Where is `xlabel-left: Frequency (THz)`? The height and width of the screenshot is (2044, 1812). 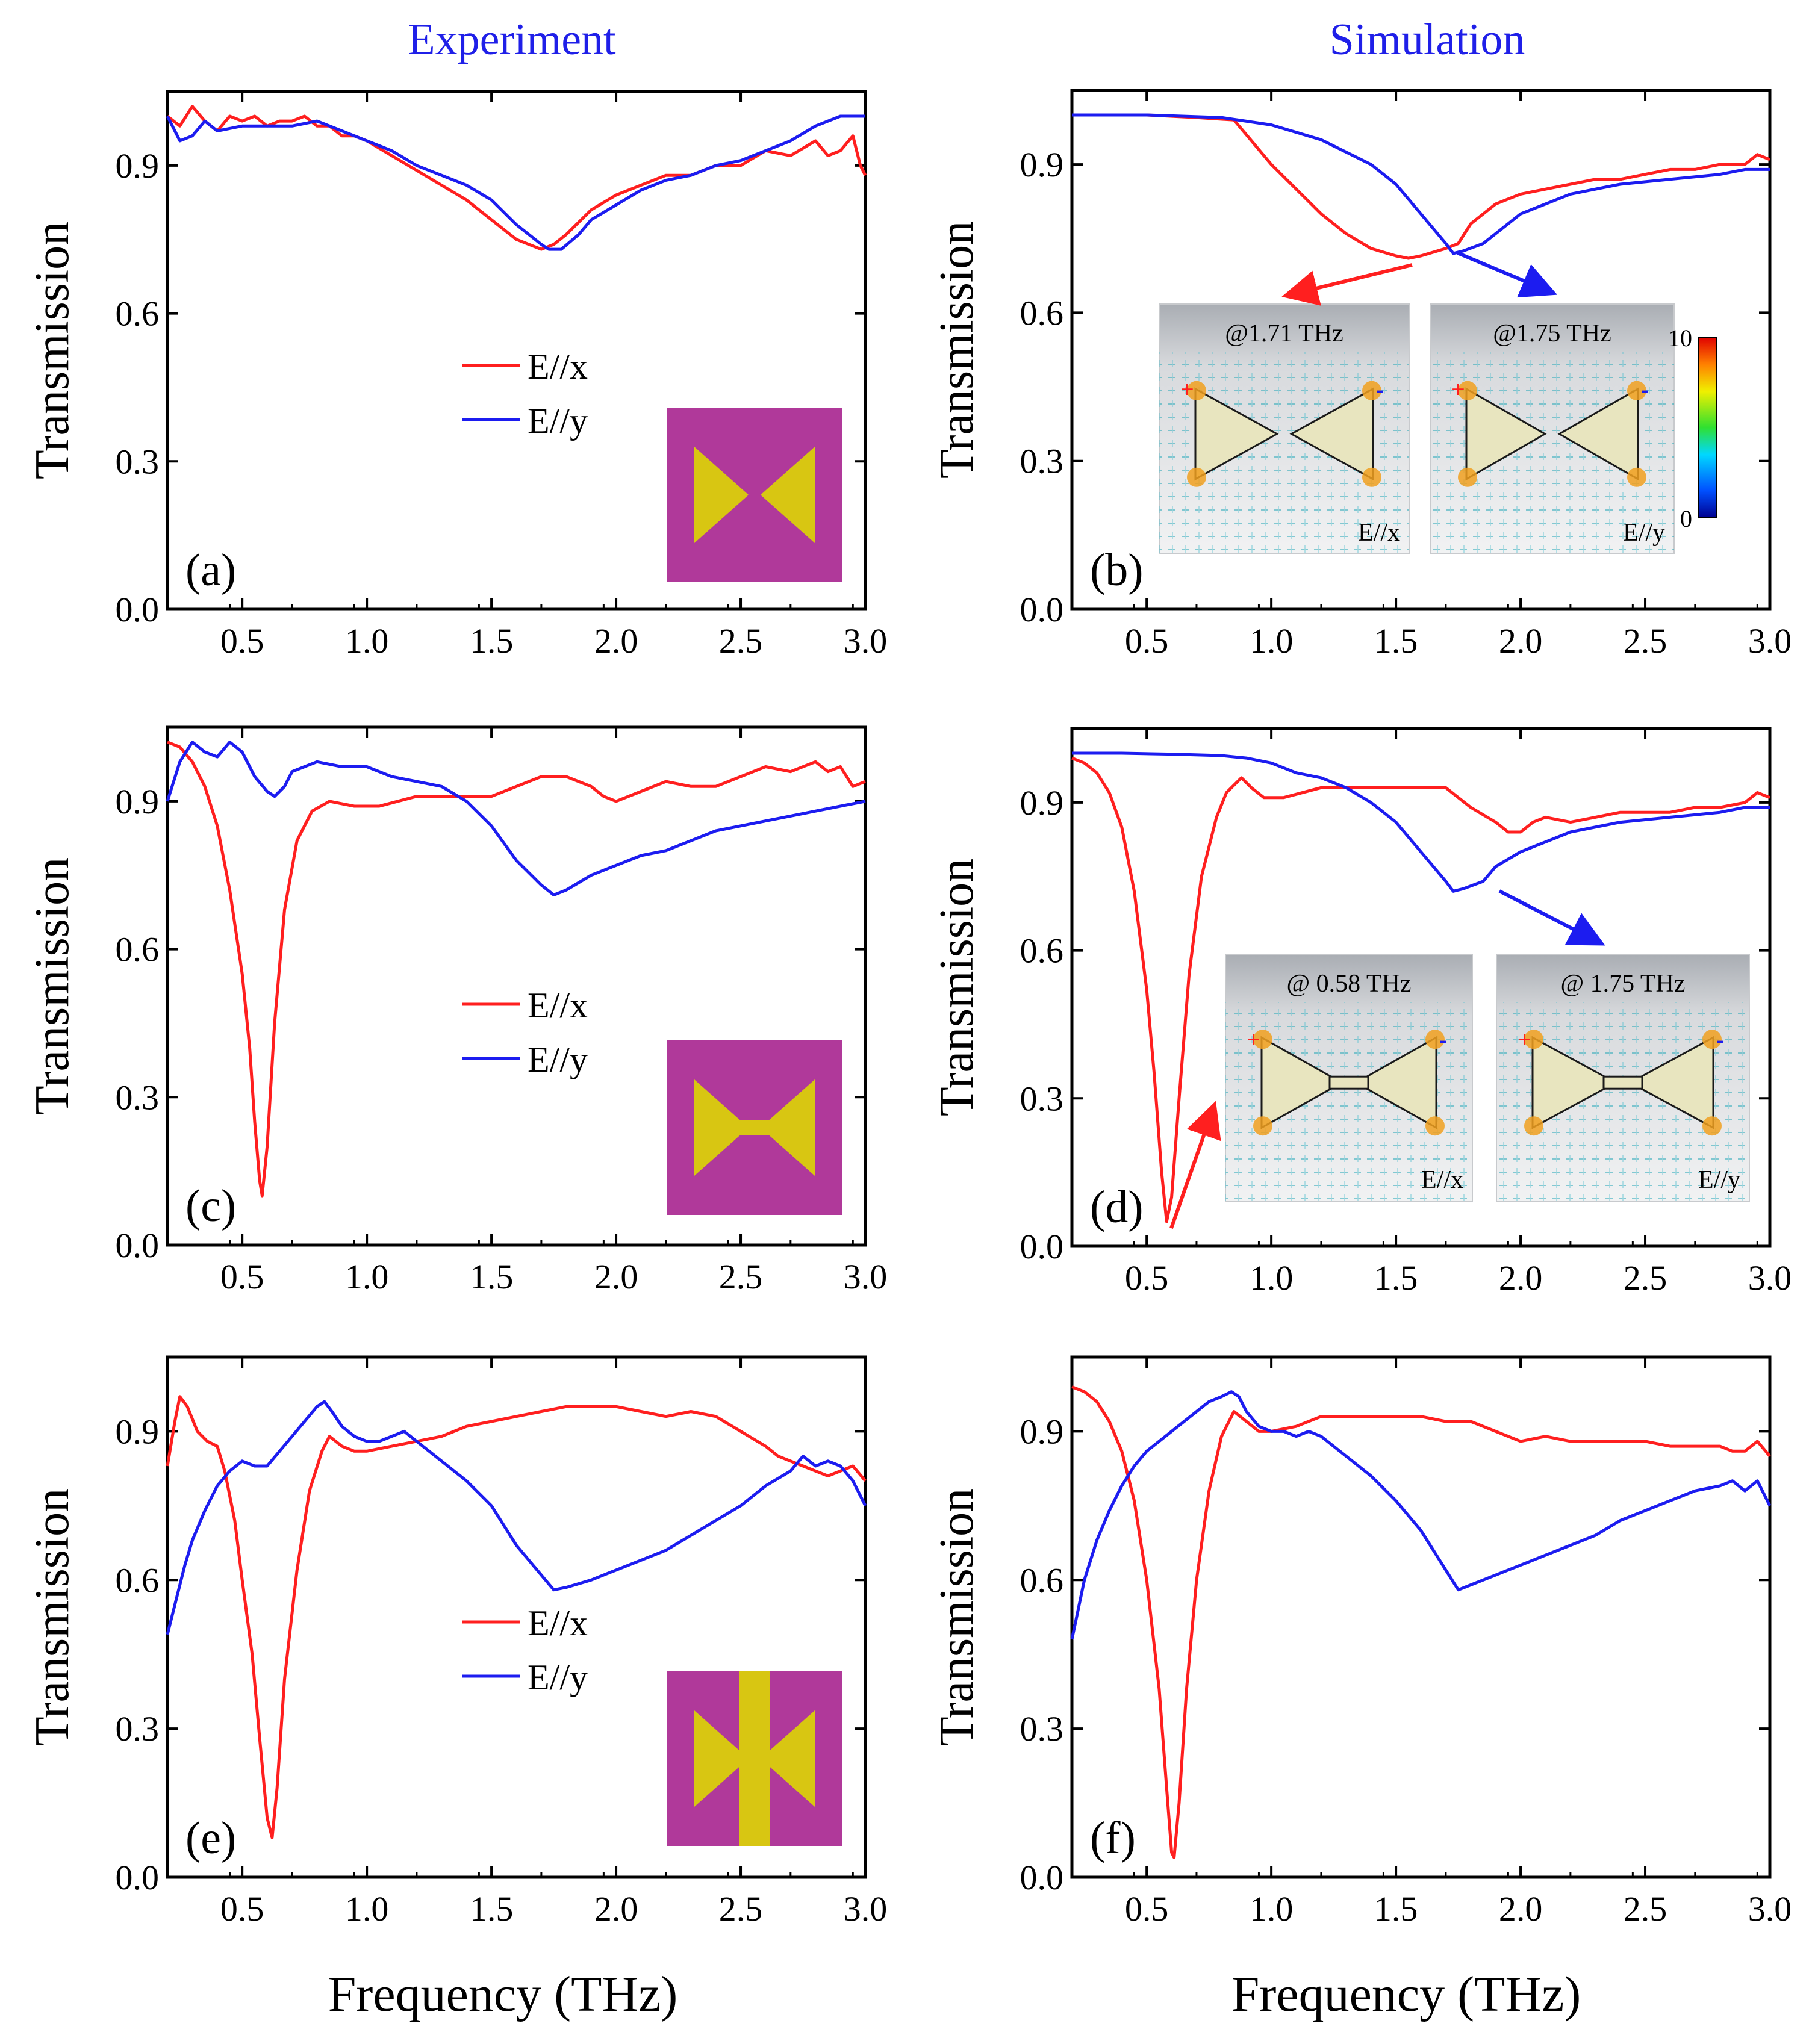
xlabel-left: Frequency (THz) is located at coordinates (503, 1994).